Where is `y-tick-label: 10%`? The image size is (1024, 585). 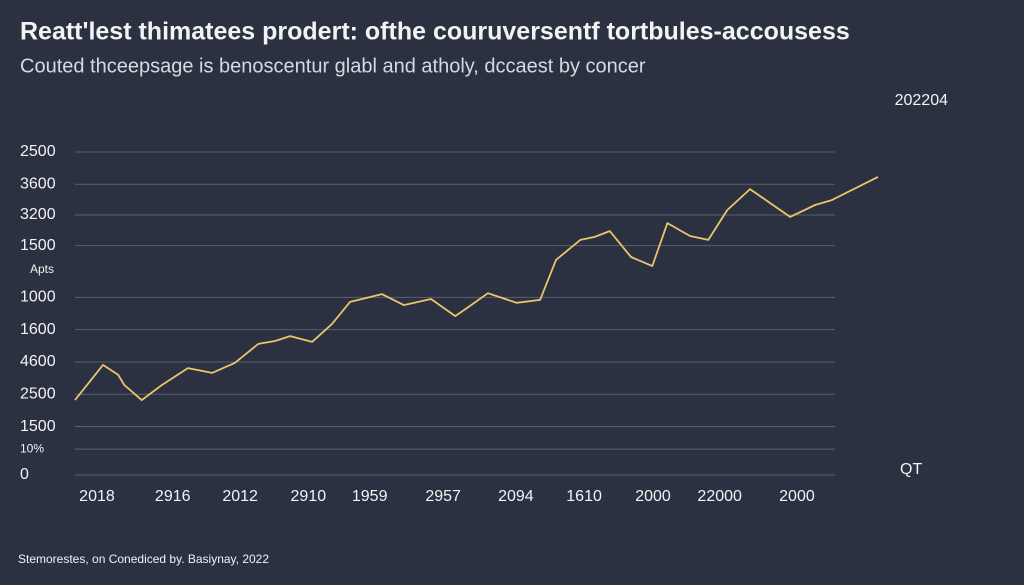 y-tick-label: 10% is located at coordinates (32, 448).